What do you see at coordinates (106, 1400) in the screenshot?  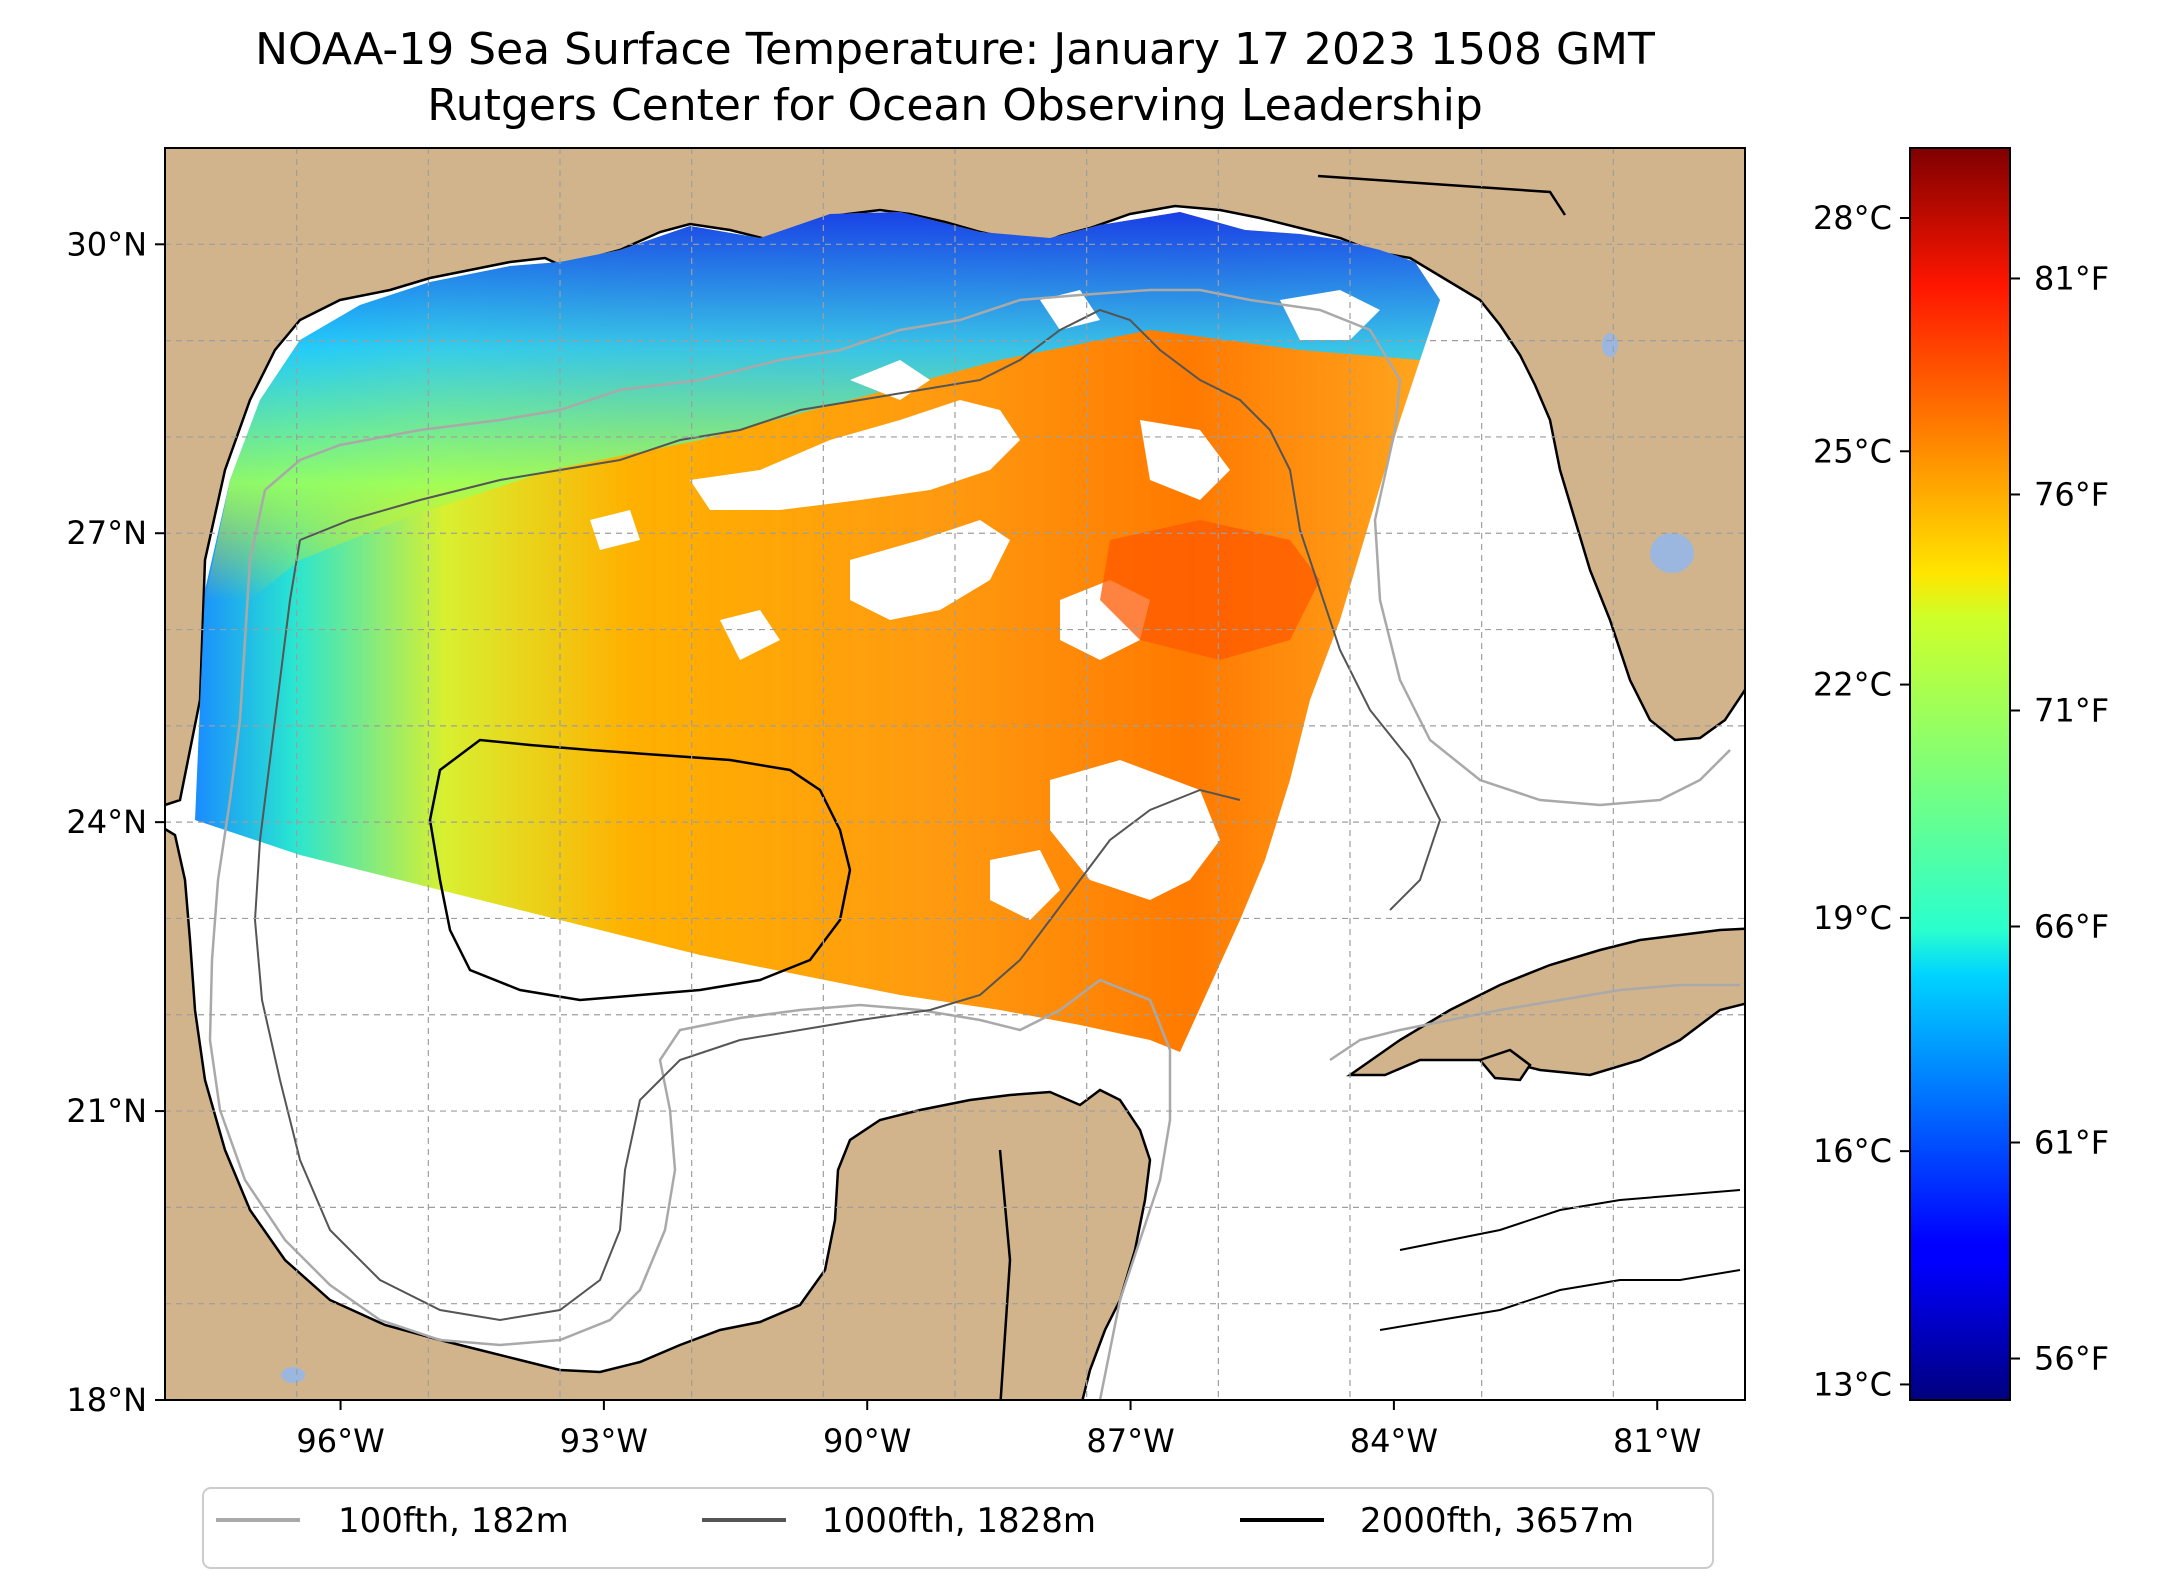 I see `lat-tick-label: 18°N` at bounding box center [106, 1400].